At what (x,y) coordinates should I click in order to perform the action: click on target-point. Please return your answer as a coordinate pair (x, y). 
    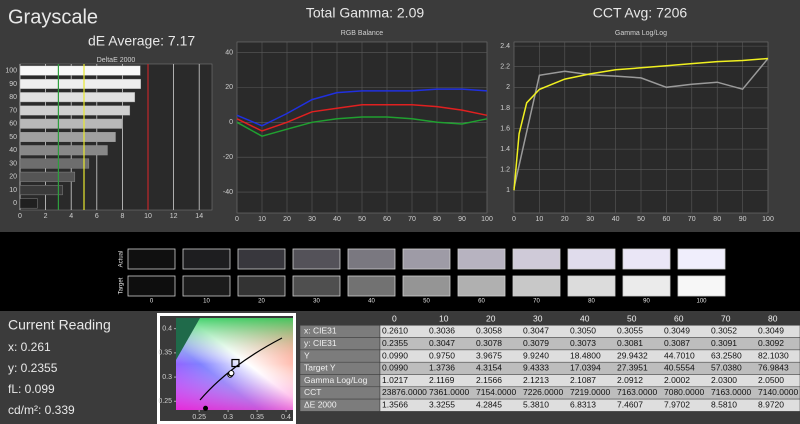
    Looking at the image, I should click on (235, 363).